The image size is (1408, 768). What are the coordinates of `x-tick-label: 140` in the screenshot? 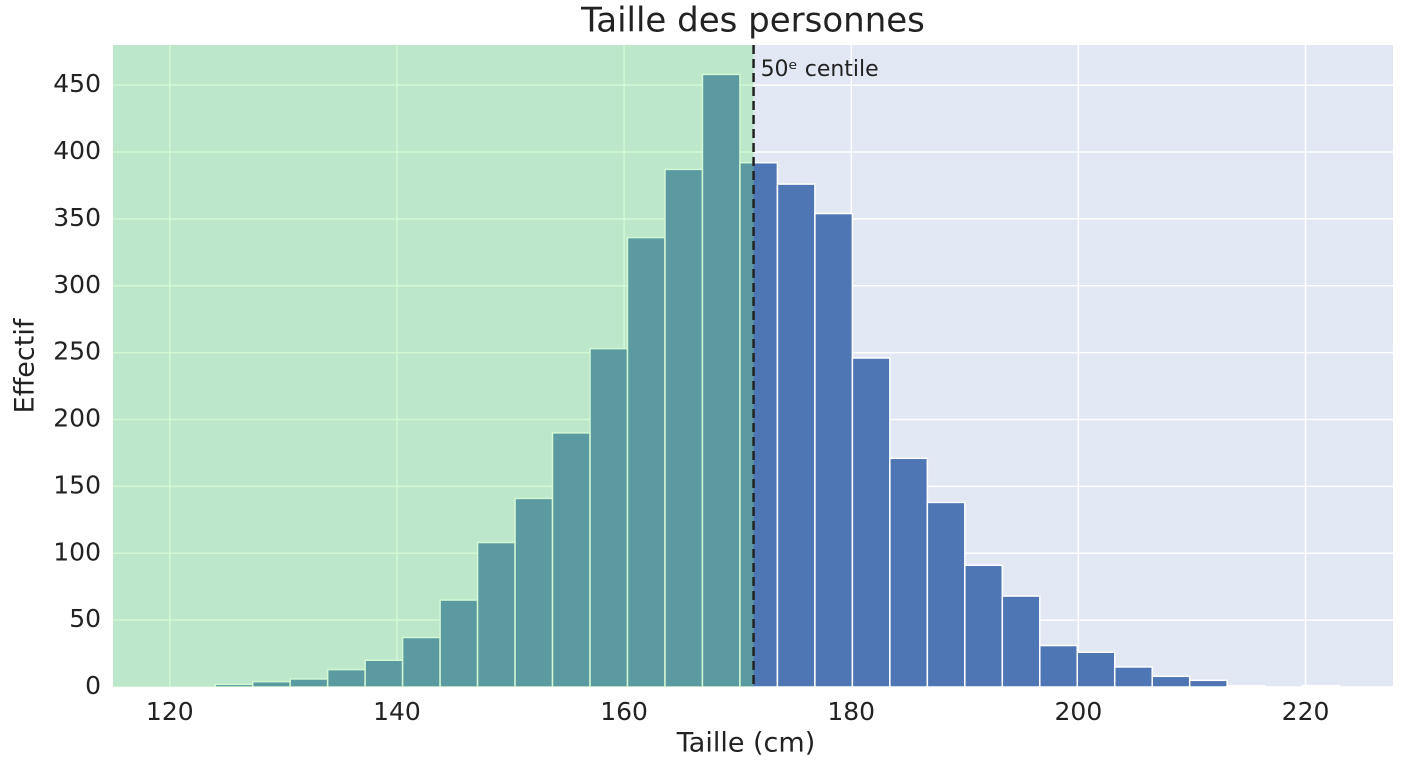 It's located at (397, 711).